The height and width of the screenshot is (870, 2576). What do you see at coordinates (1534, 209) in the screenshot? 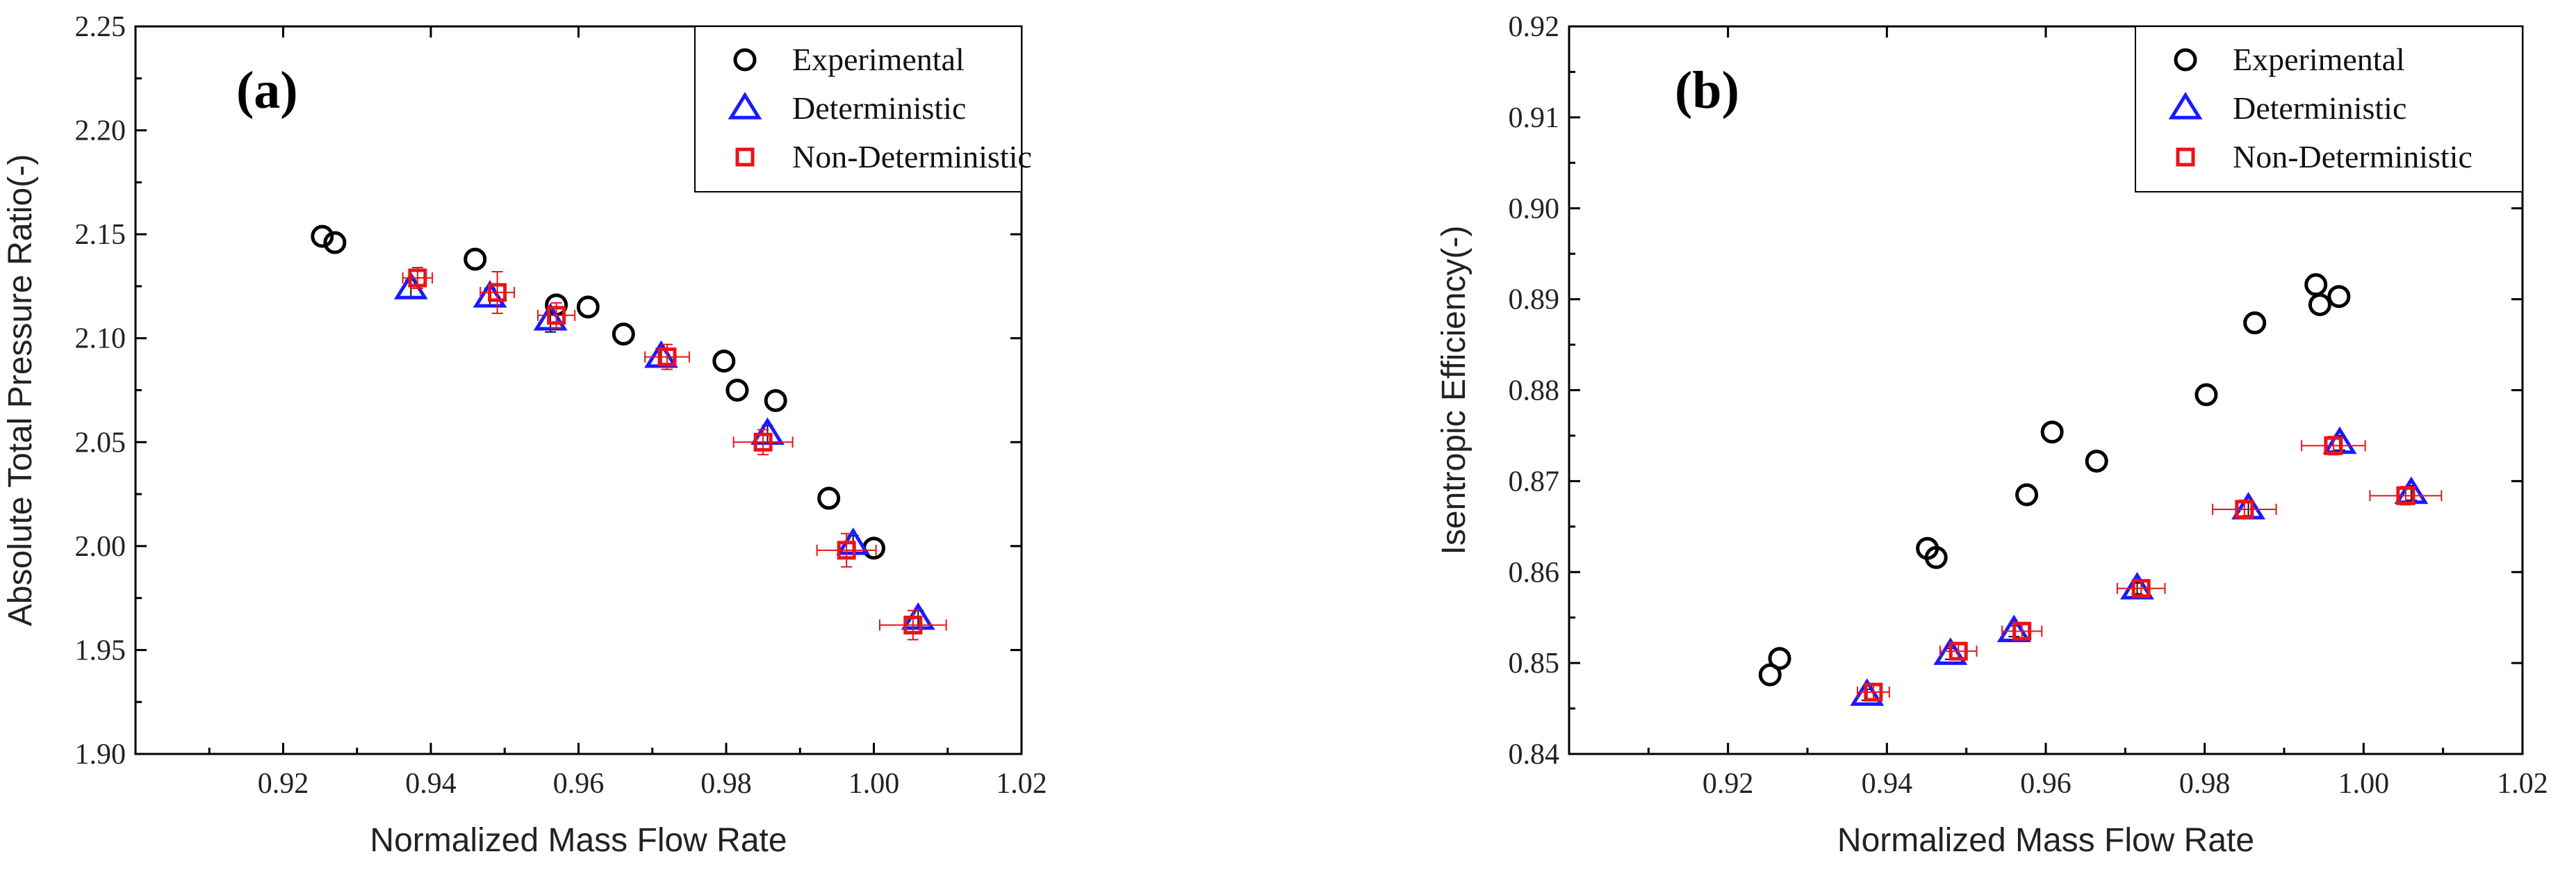
I see `y-tick-label: 0.90` at bounding box center [1534, 209].